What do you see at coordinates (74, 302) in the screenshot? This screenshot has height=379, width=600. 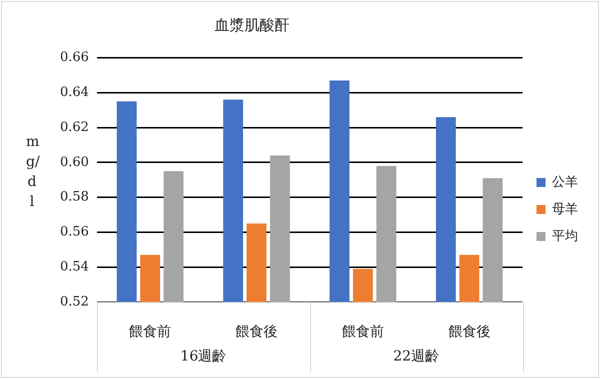 I see `y-tick-label: 0.52` at bounding box center [74, 302].